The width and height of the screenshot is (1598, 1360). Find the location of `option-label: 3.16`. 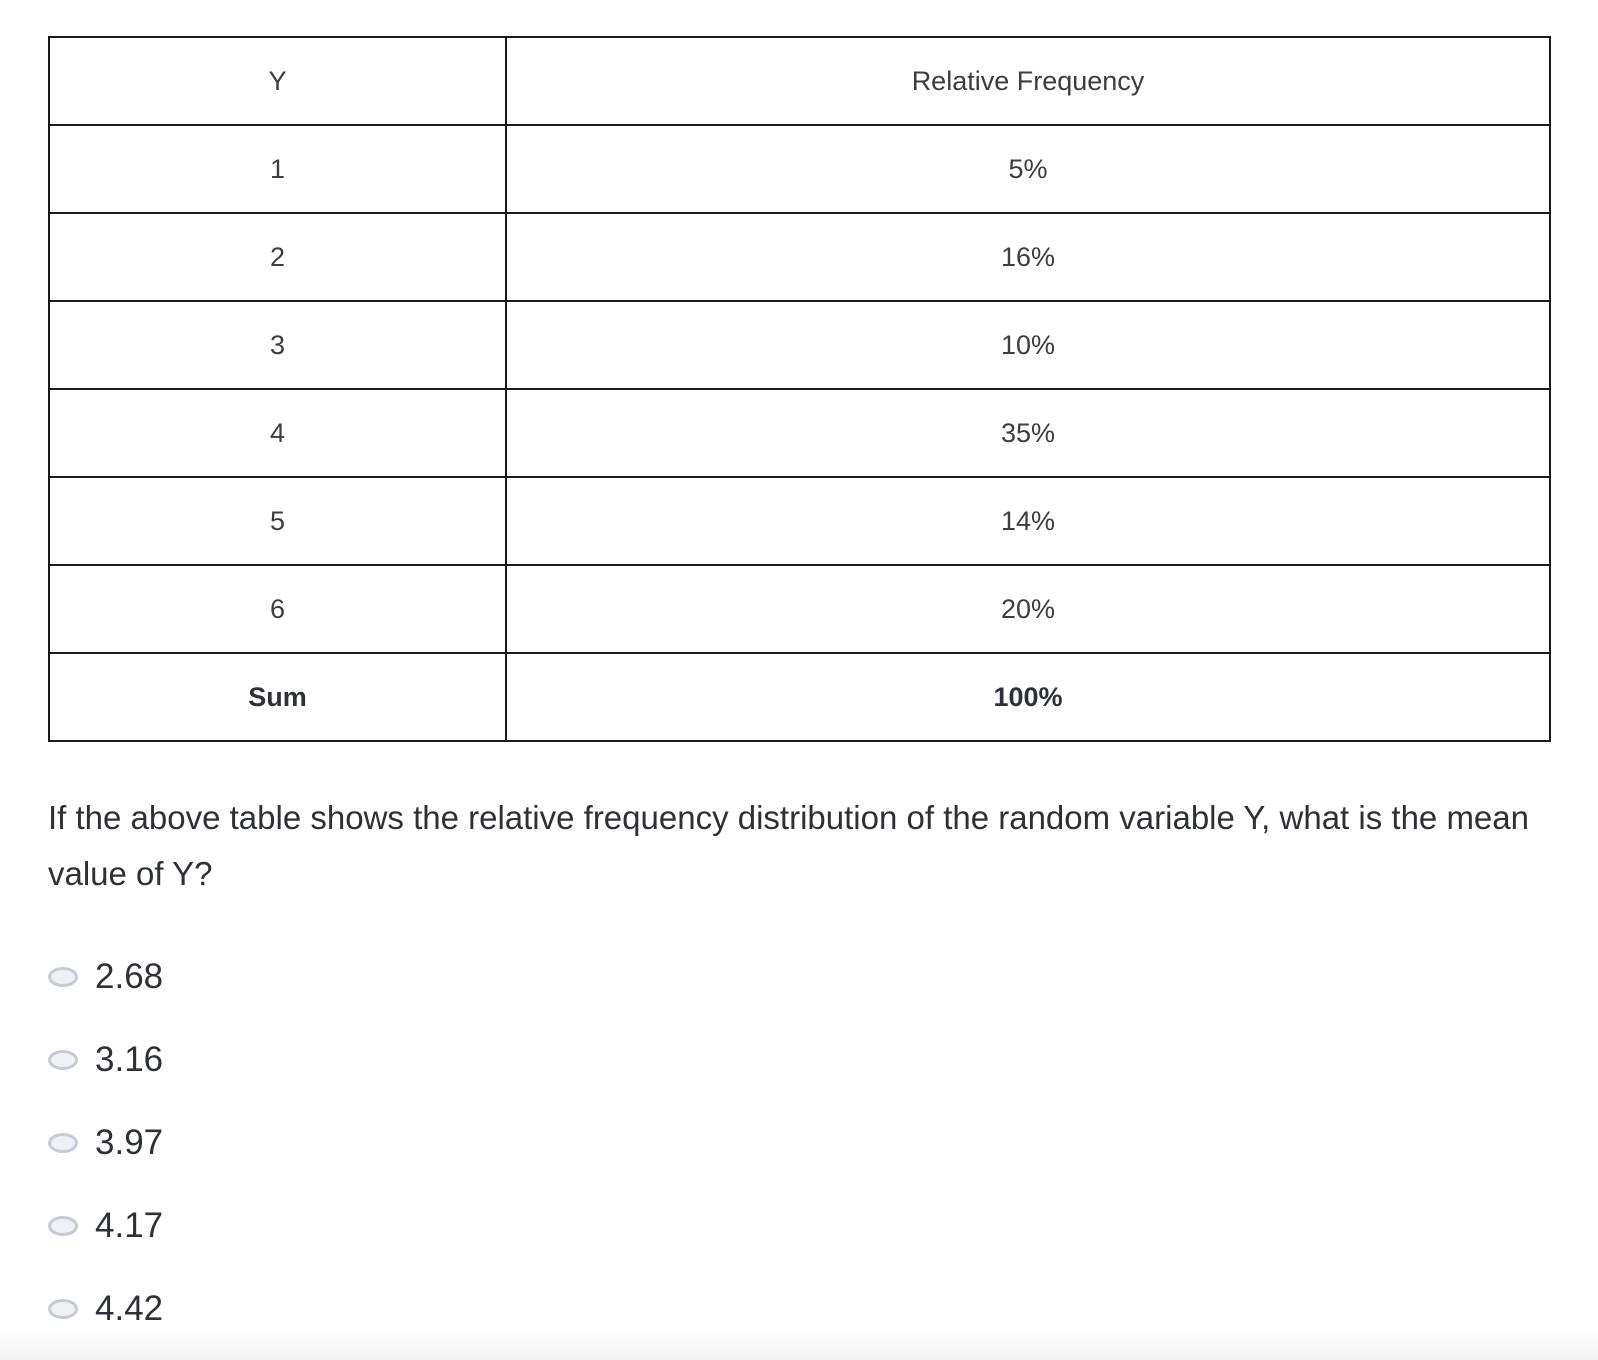

option-label: 3.16 is located at coordinates (129, 1059).